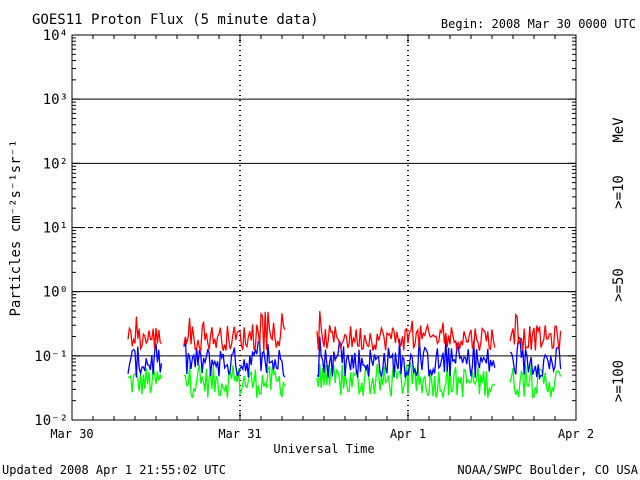 This screenshot has width=640, height=480. Describe the element at coordinates (51, 357) in the screenshot. I see `y-tick-label: 10⁻¹` at that location.